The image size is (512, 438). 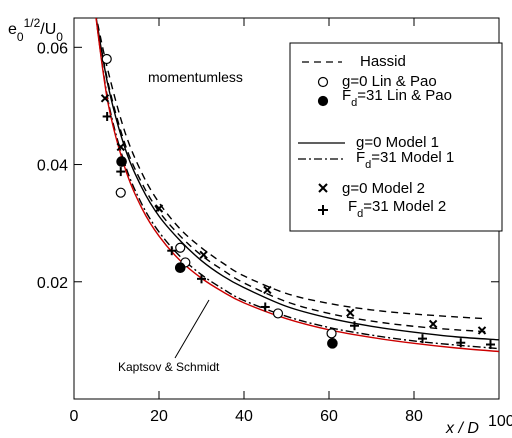 I want to click on x-tick-label: 80, so click(x=414, y=416).